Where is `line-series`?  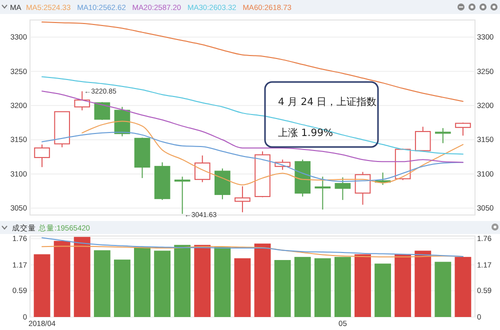
line-series is located at coordinates (253, 247).